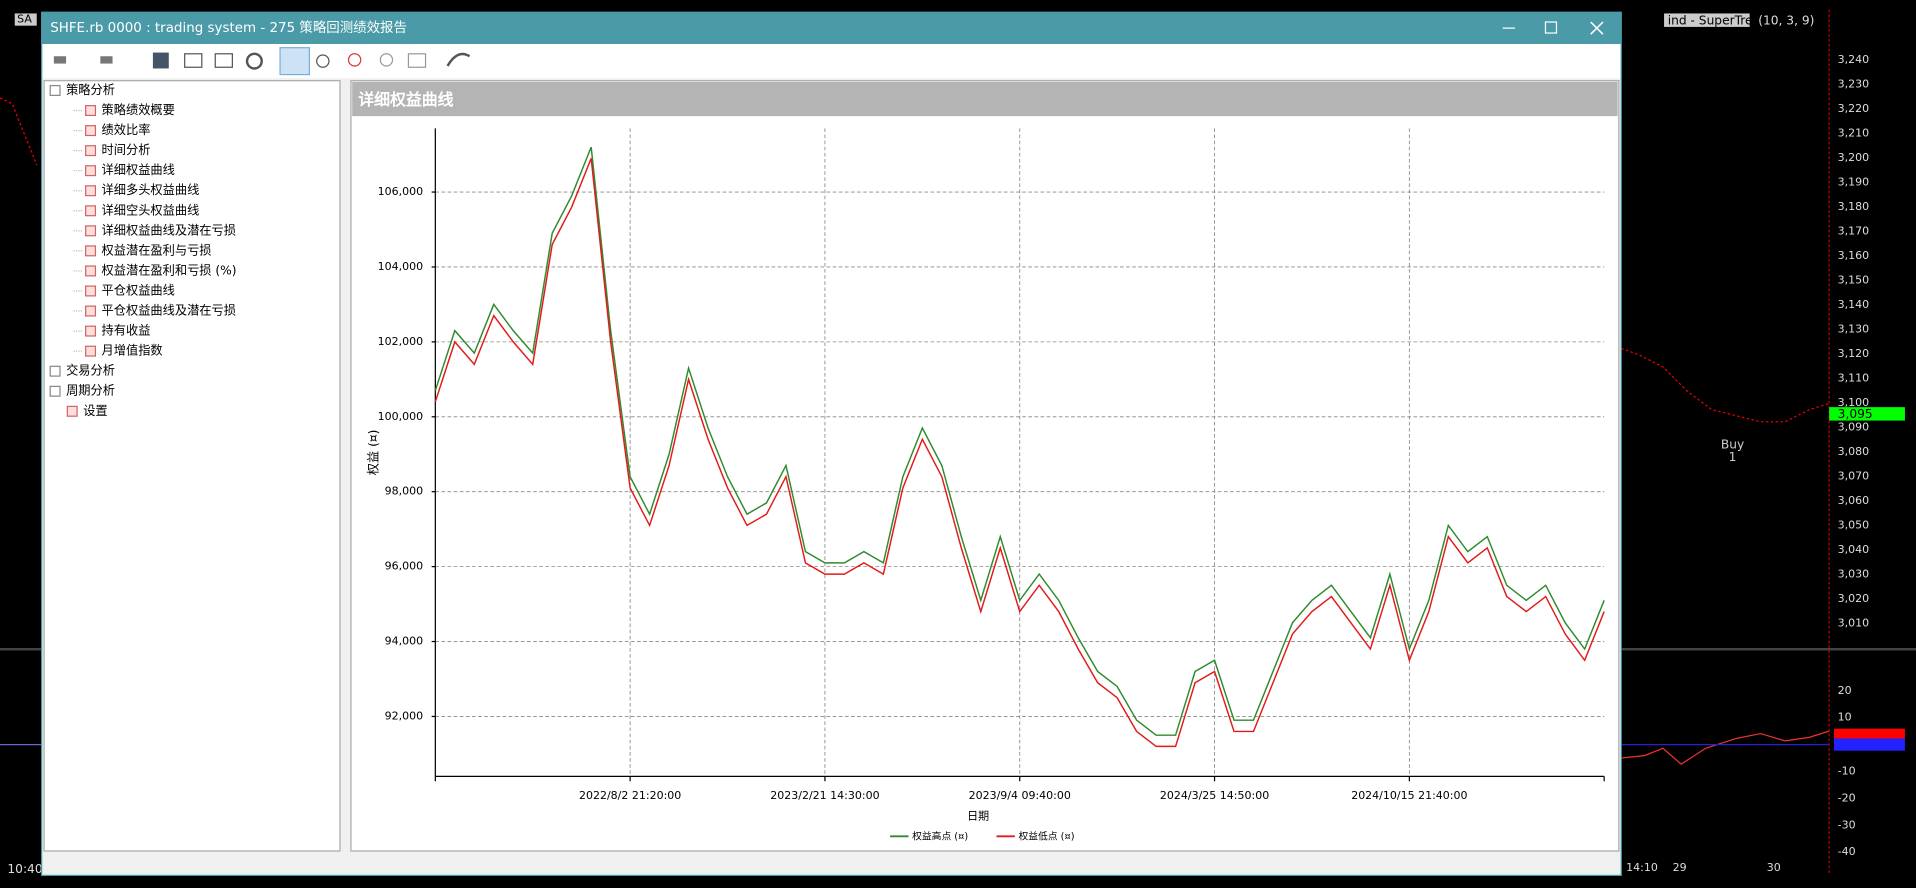 This screenshot has width=1916, height=888. Describe the element at coordinates (138, 109) in the screenshot. I see `tree-item: 策略绩效概要` at that location.